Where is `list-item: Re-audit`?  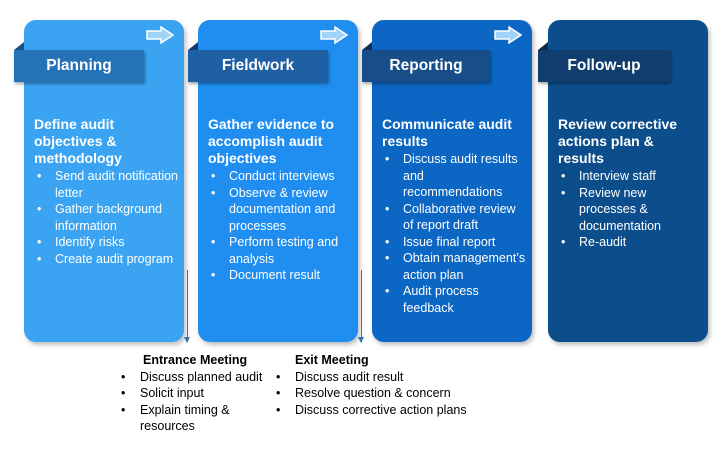 list-item: Re-audit is located at coordinates (630, 242).